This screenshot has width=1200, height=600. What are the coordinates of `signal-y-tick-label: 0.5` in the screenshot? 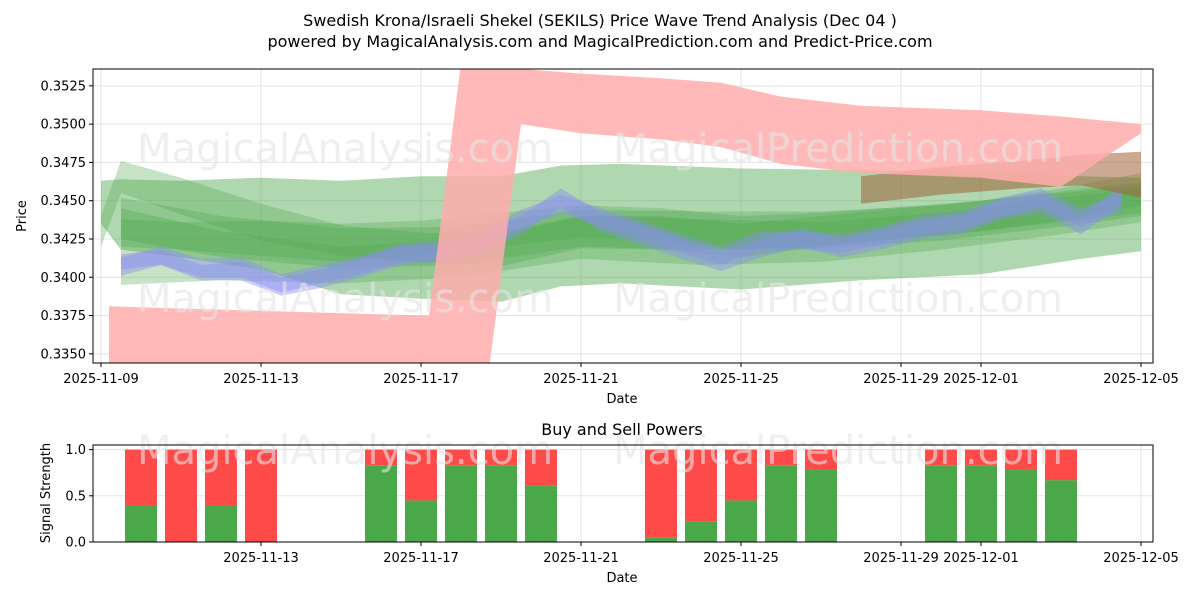 It's located at (75, 496).